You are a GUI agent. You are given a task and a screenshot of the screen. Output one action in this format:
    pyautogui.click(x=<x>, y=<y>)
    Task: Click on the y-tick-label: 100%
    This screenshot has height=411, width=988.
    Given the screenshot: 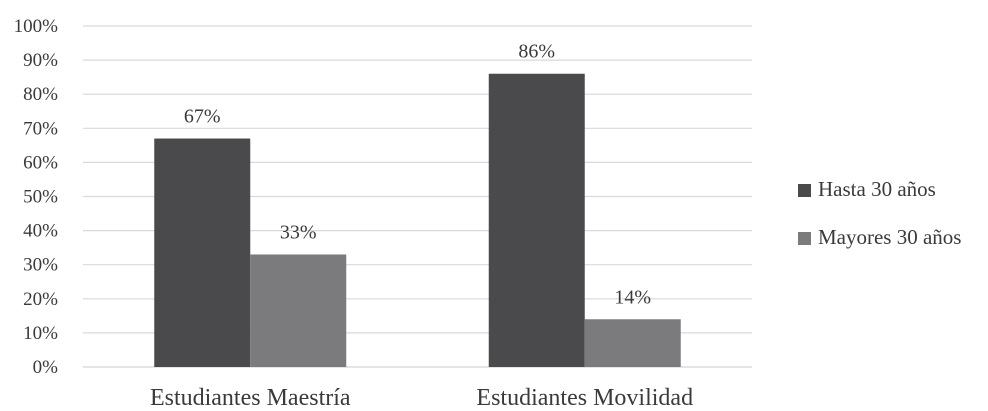 What is the action you would take?
    pyautogui.click(x=36, y=26)
    